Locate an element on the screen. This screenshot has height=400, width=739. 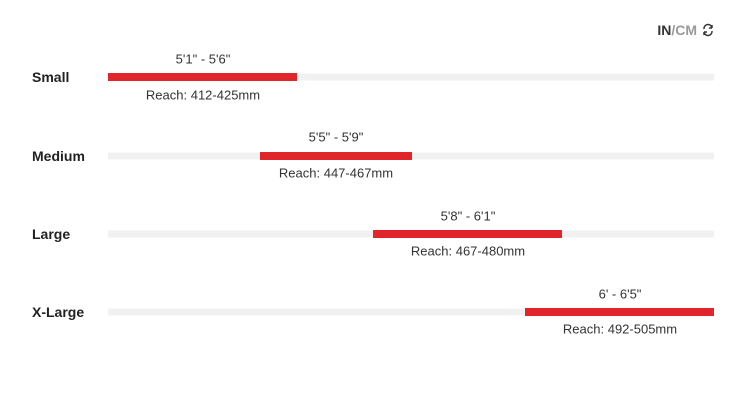
size-name: X-Large is located at coordinates (58, 312).